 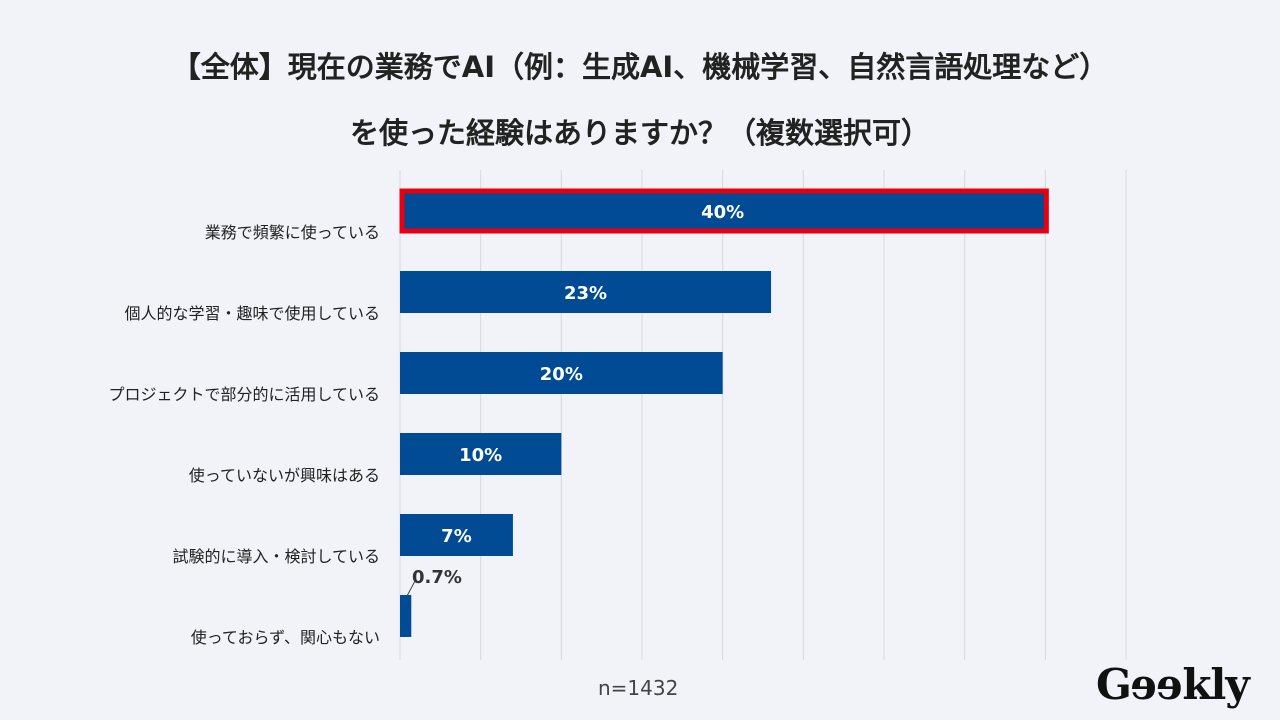 What do you see at coordinates (638, 688) in the screenshot?
I see `sample-size-note: n=1432` at bounding box center [638, 688].